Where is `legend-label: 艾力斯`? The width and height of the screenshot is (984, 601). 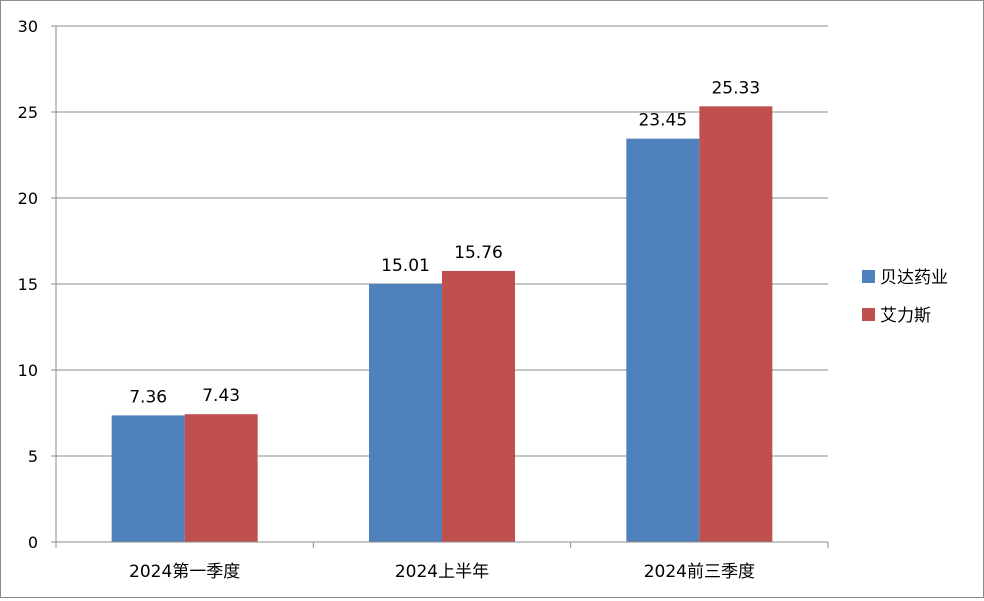 legend-label: 艾力斯 is located at coordinates (905, 316).